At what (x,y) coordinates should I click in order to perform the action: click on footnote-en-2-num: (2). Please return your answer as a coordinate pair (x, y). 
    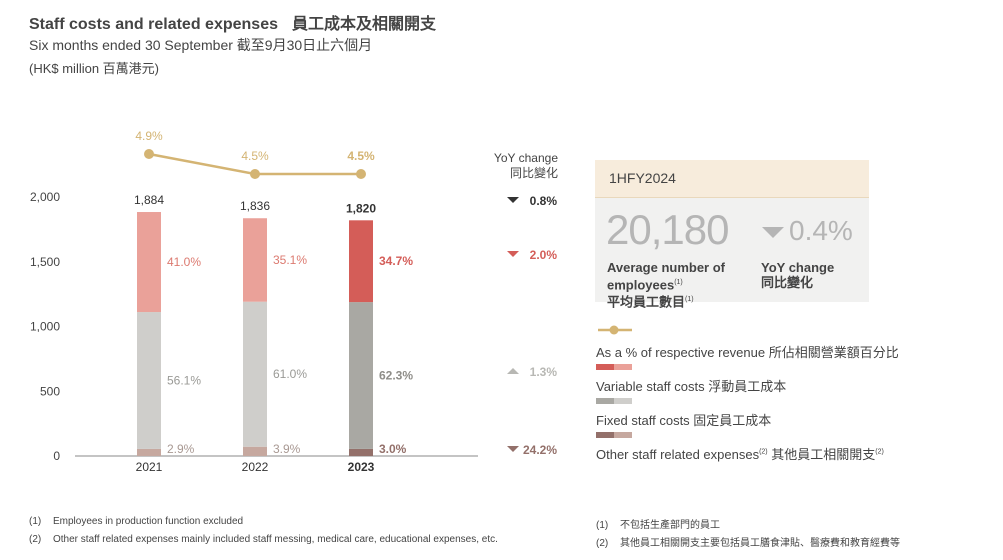
    Looking at the image, I should click on (35, 539).